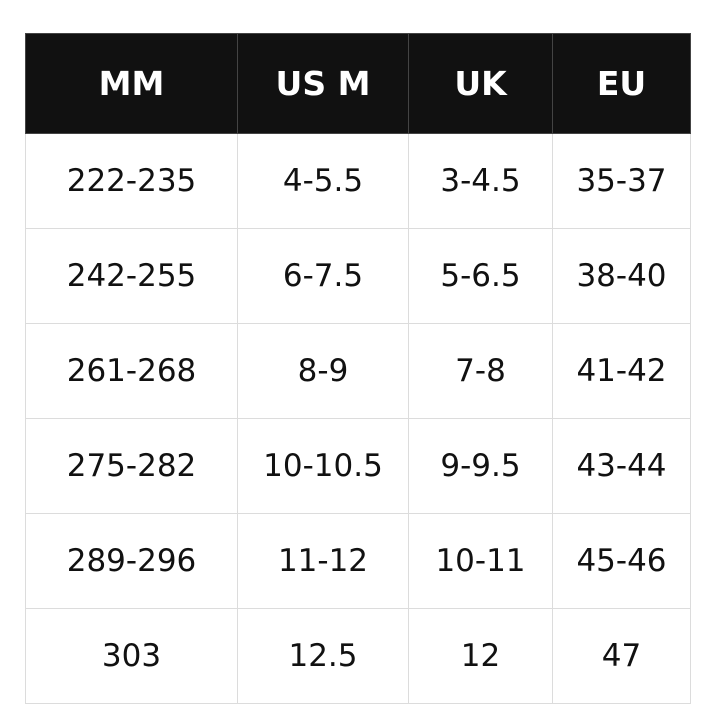 Image resolution: width=720 pixels, height=720 pixels. Describe the element at coordinates (323, 656) in the screenshot. I see `table-cell: 12.5` at that location.